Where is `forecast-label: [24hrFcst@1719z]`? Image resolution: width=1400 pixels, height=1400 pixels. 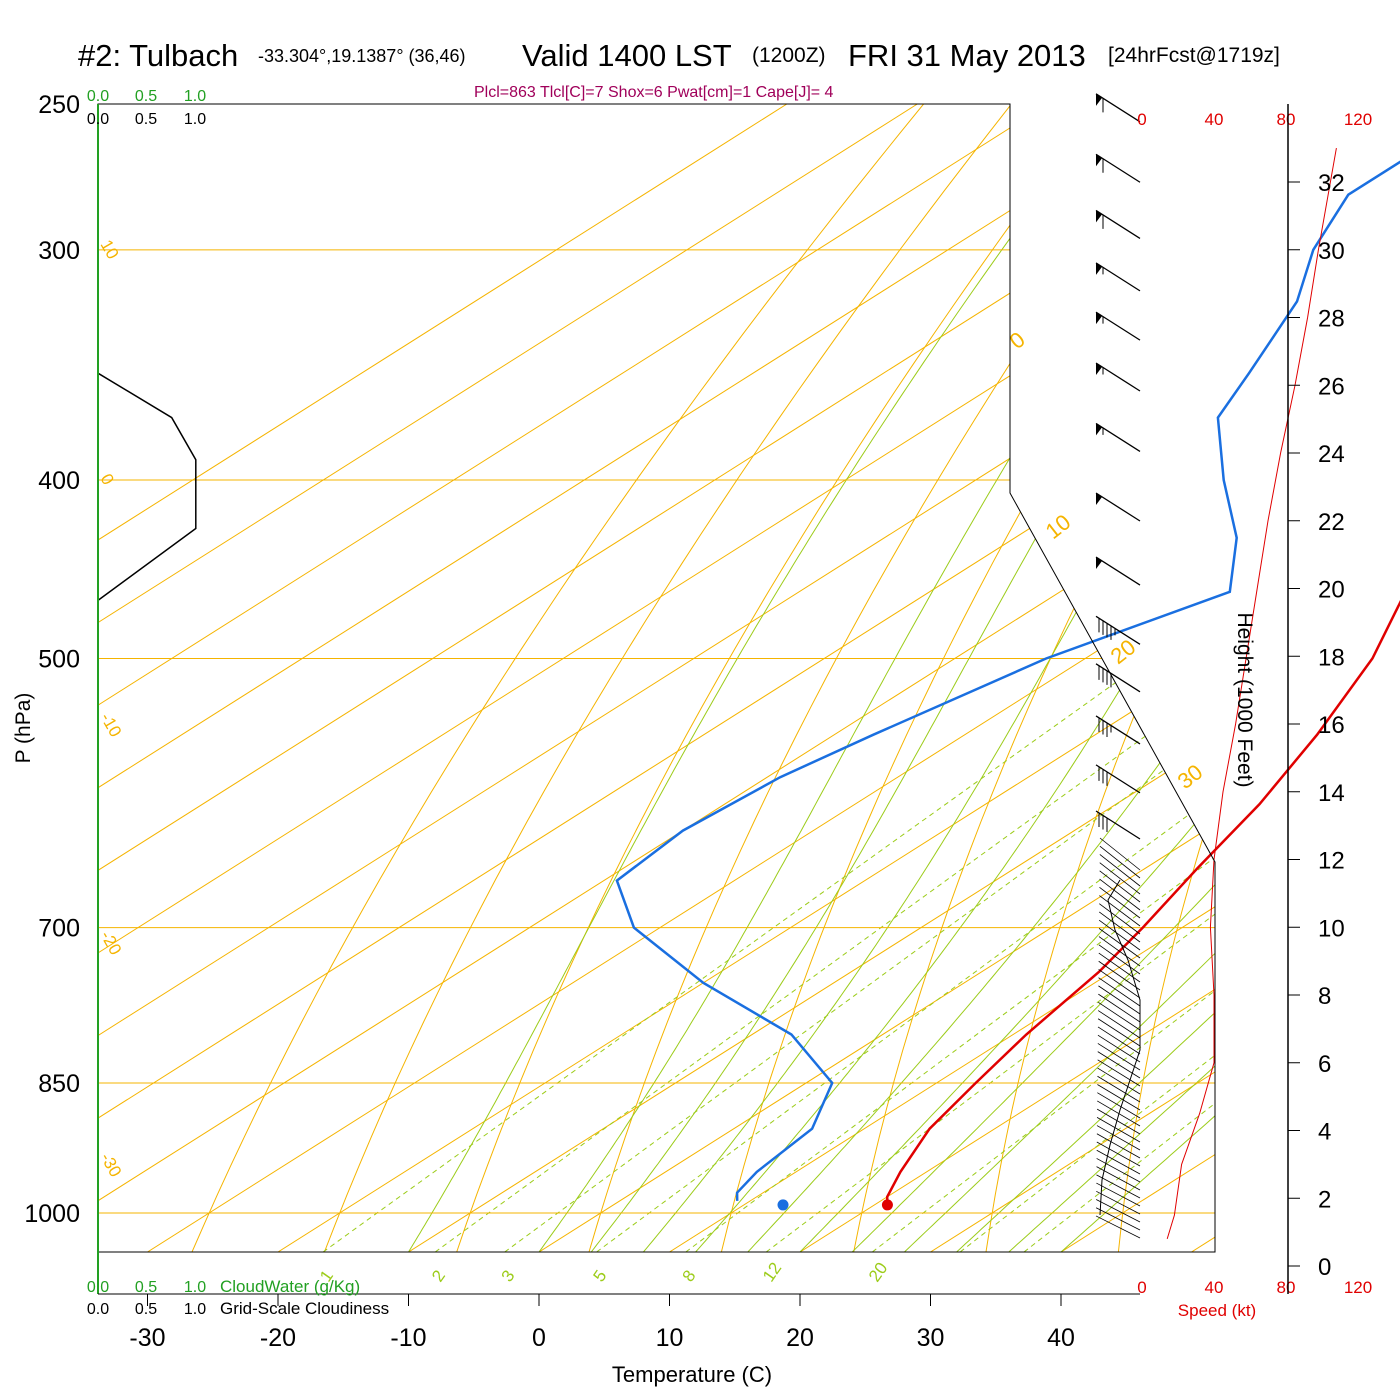 forecast-label: [24hrFcst@1719z] is located at coordinates (1194, 55).